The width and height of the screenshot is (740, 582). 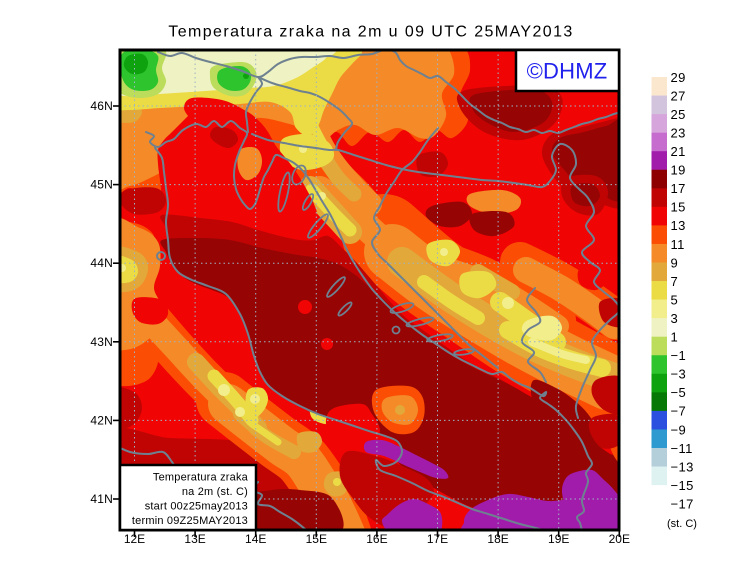 What do you see at coordinates (201, 478) in the screenshot?
I see `svg-text: Temperatura zraka` at bounding box center [201, 478].